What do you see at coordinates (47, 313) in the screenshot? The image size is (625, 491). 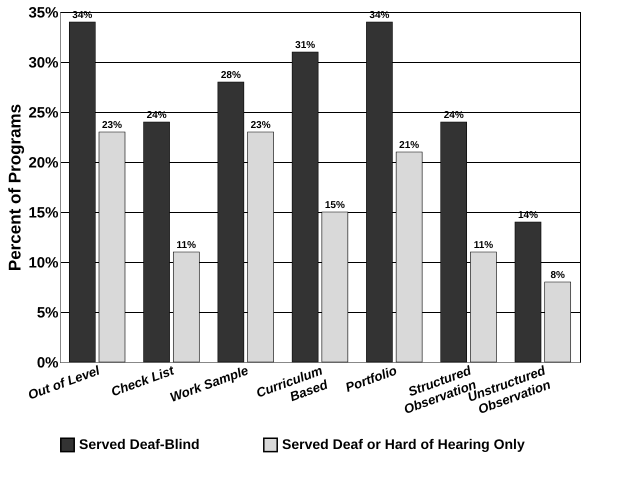 I see `y-tick-label: 5%` at bounding box center [47, 313].